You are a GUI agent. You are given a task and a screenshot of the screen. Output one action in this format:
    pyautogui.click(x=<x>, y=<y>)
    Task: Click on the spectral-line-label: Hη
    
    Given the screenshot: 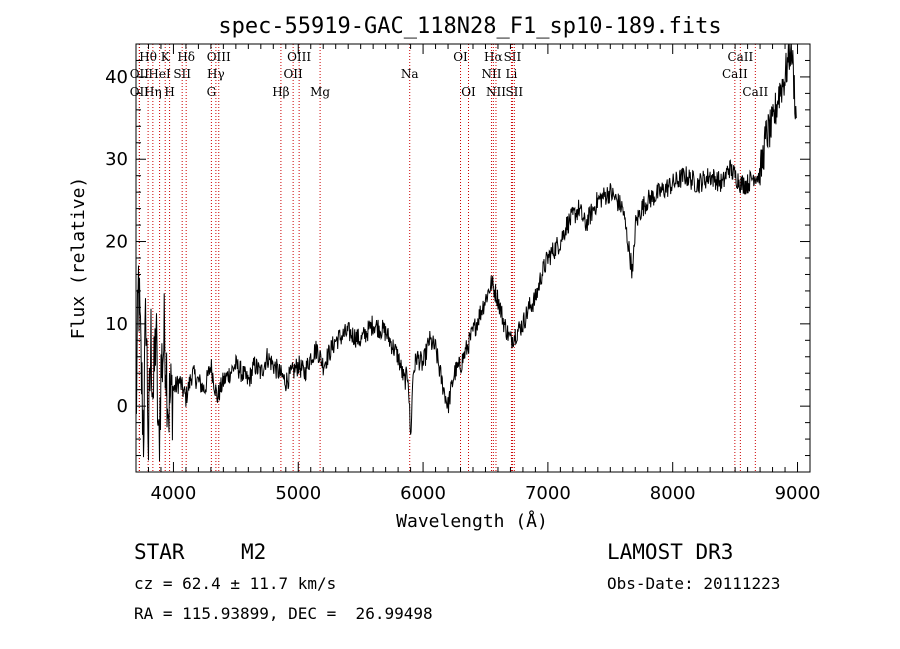 What is the action you would take?
    pyautogui.click(x=153, y=92)
    